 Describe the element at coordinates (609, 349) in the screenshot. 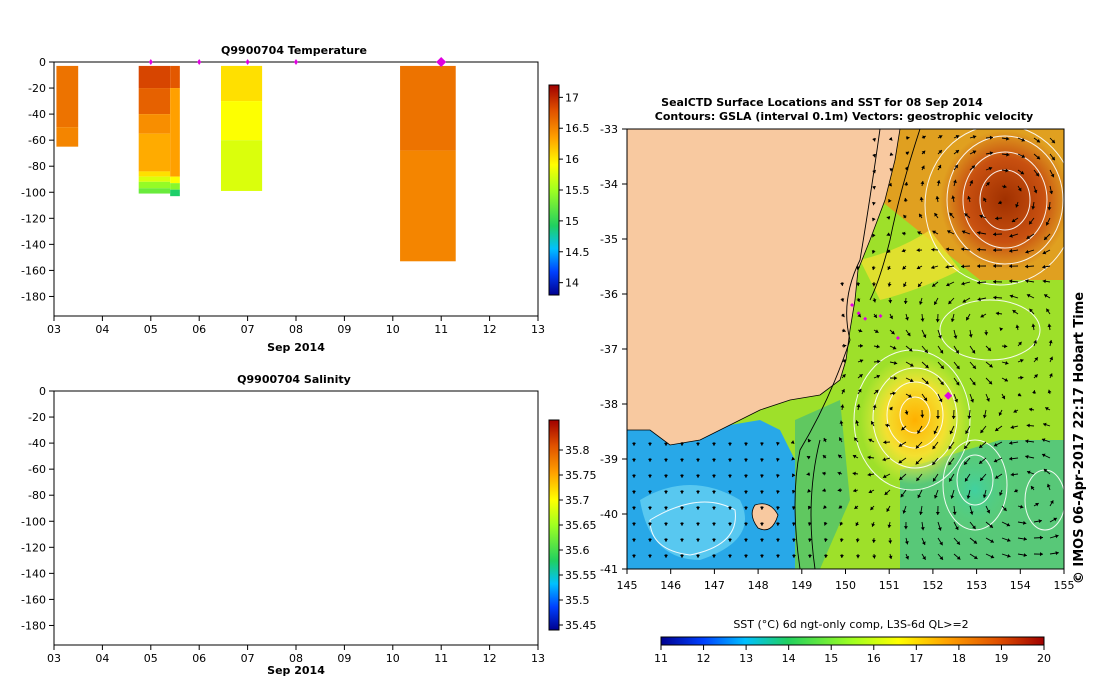

I see `lat-tick-label: -37` at that location.